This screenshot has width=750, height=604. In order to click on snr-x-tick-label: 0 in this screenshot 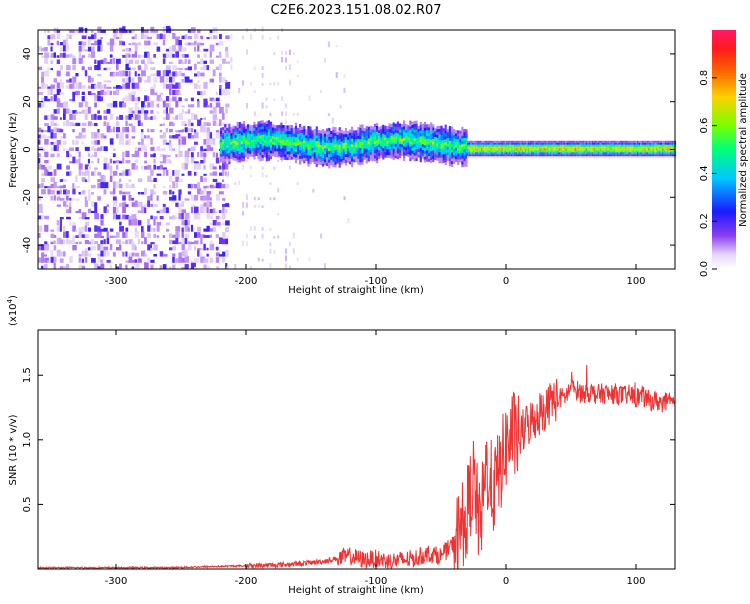, I will do `click(506, 581)`.